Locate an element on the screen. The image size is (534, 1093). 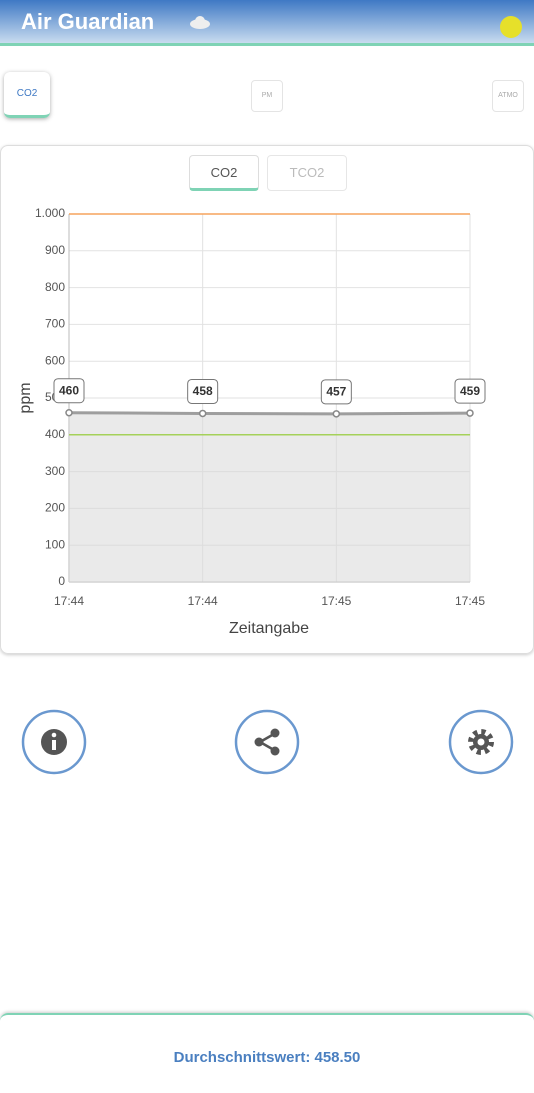
y-axis-title: ppm is located at coordinates (25, 397).